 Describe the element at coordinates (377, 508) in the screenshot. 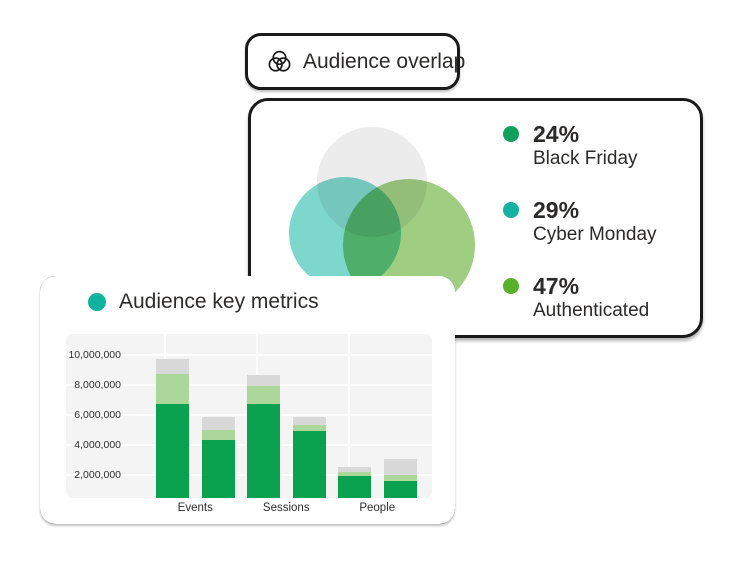

I see `x-axis-label: People` at that location.